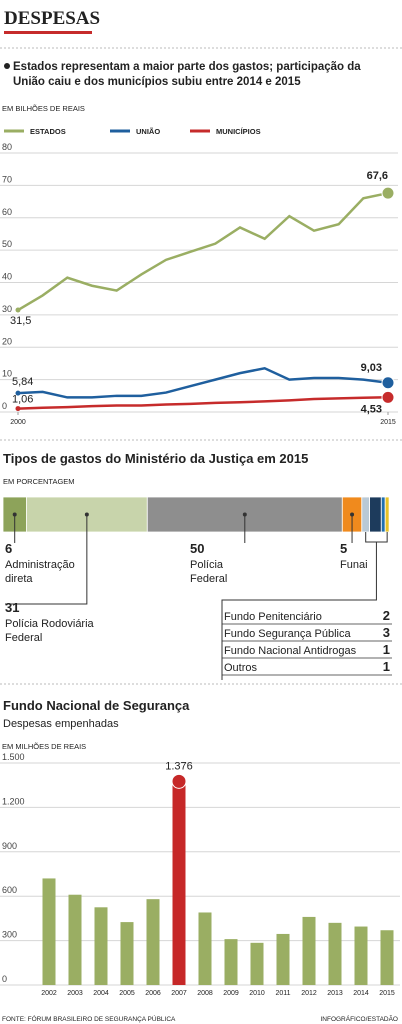 The width and height of the screenshot is (402, 1024). What do you see at coordinates (48, 131) in the screenshot?
I see `legend-label: ESTADOS` at bounding box center [48, 131].